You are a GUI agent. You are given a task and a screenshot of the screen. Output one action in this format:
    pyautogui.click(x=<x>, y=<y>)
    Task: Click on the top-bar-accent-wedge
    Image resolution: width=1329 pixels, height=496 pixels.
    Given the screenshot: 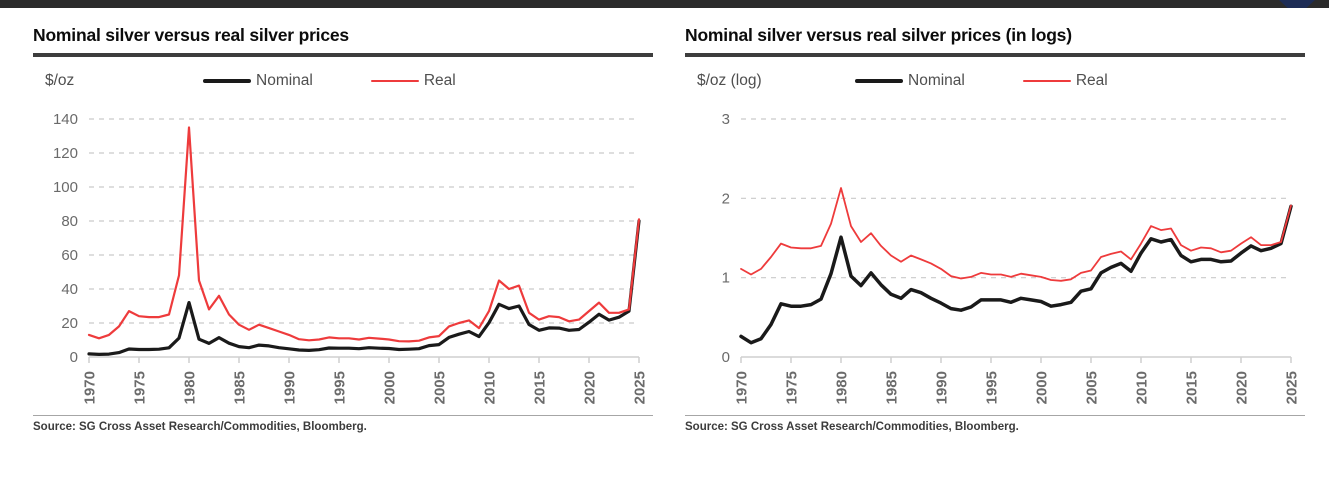 What is the action you would take?
    pyautogui.click(x=1297, y=4)
    